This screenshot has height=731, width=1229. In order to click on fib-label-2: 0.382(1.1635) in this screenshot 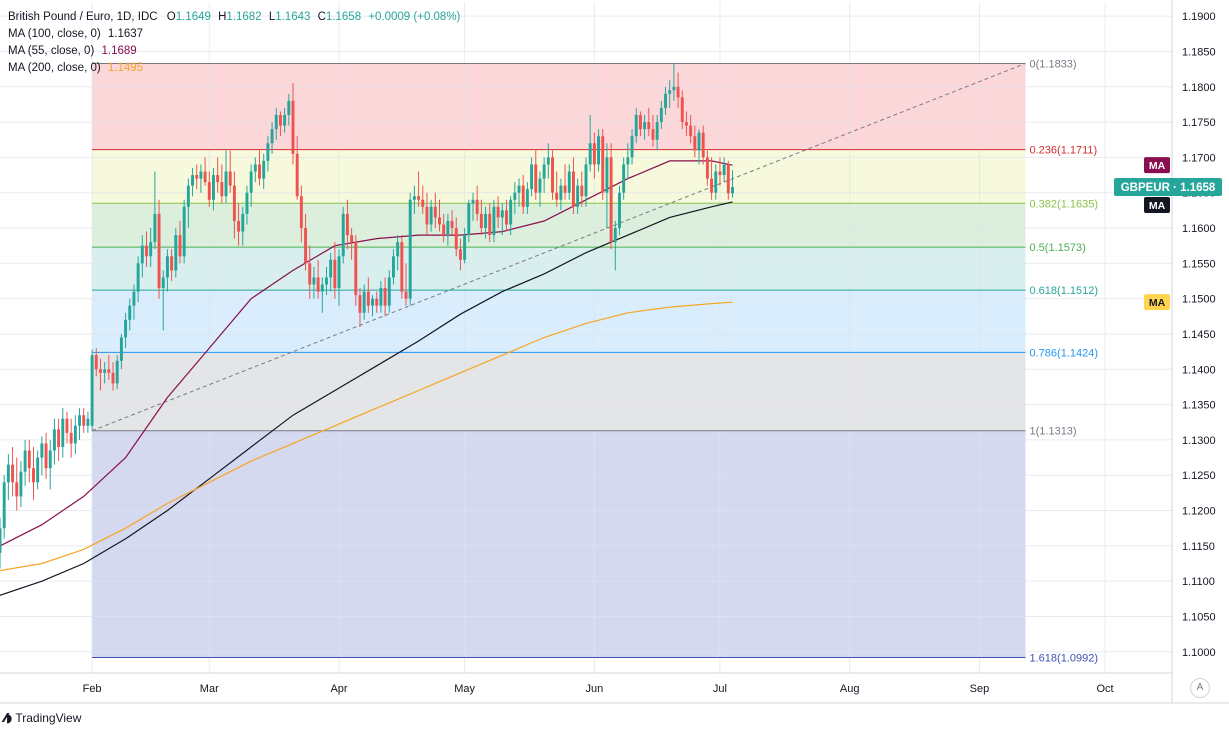, I will do `click(1064, 204)`.